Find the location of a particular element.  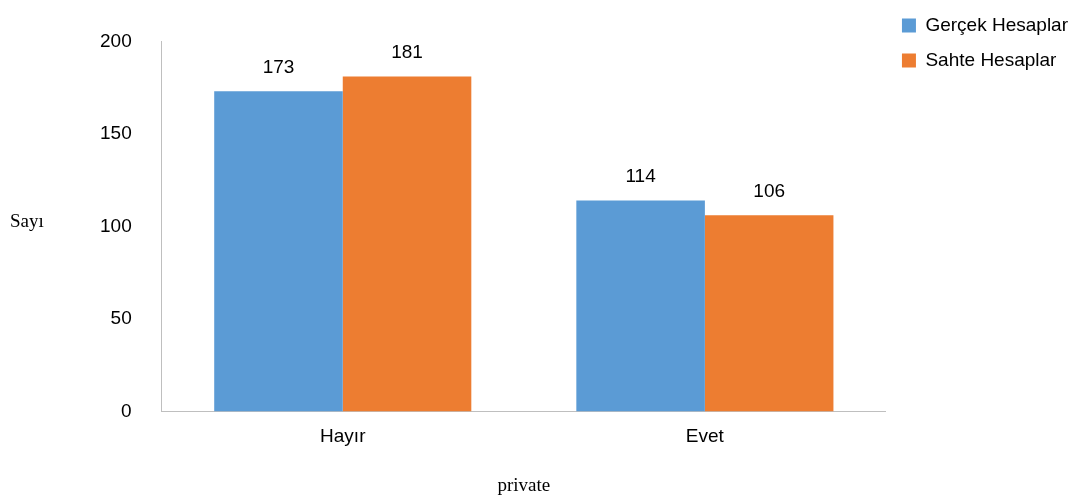

x-axis-title: private is located at coordinates (524, 484).